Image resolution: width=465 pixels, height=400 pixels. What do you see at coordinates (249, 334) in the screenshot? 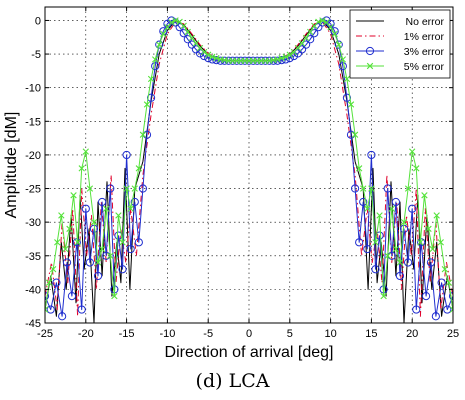
I see `x-tick-label: 0` at bounding box center [249, 334].